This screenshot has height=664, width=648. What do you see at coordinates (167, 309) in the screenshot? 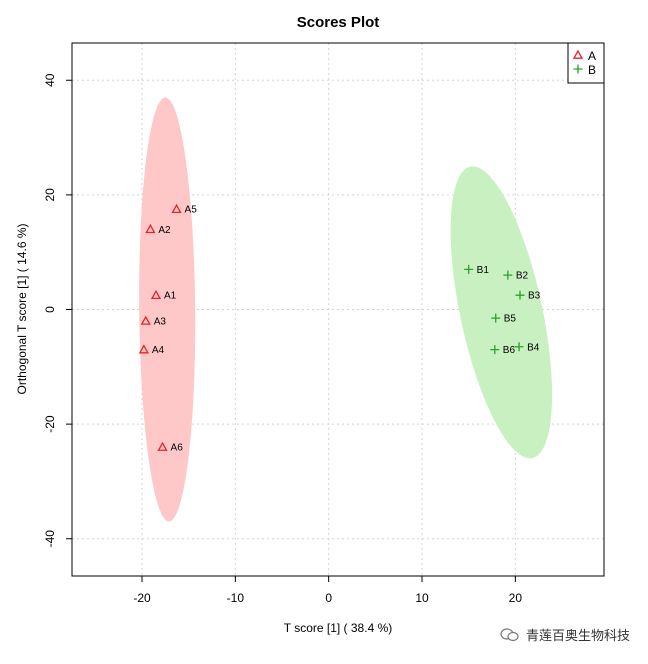
I see `ellipse-A` at bounding box center [167, 309].